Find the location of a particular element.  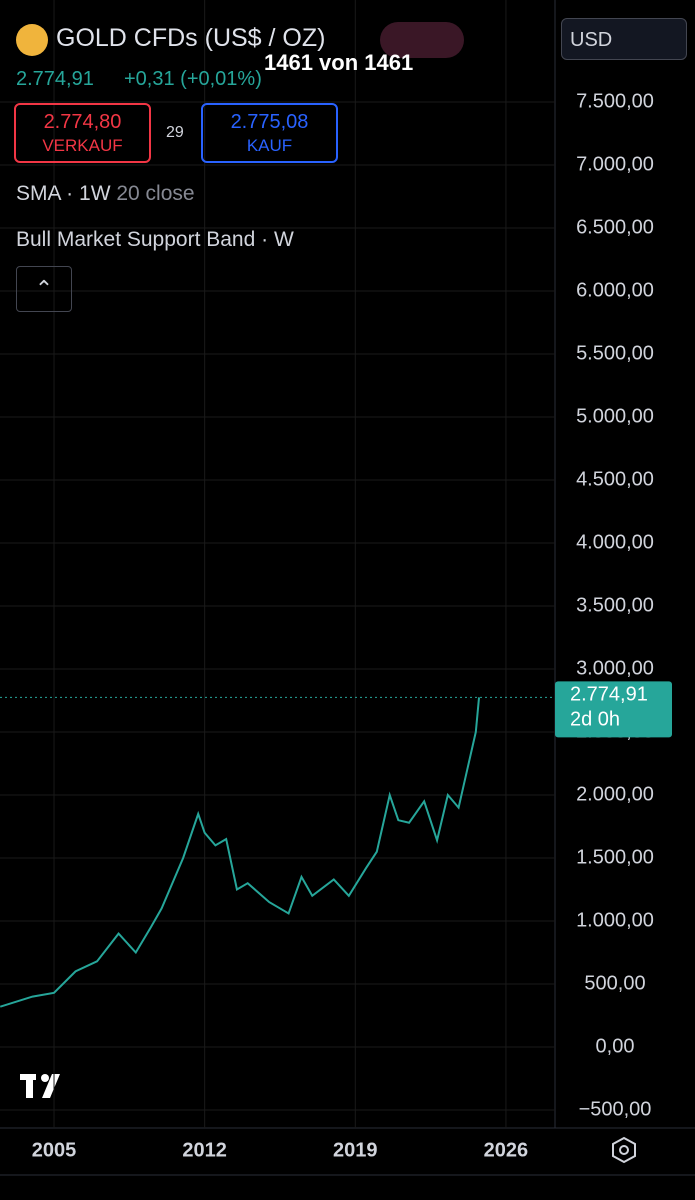

y-tick-label: 1.000,00 is located at coordinates (615, 920).